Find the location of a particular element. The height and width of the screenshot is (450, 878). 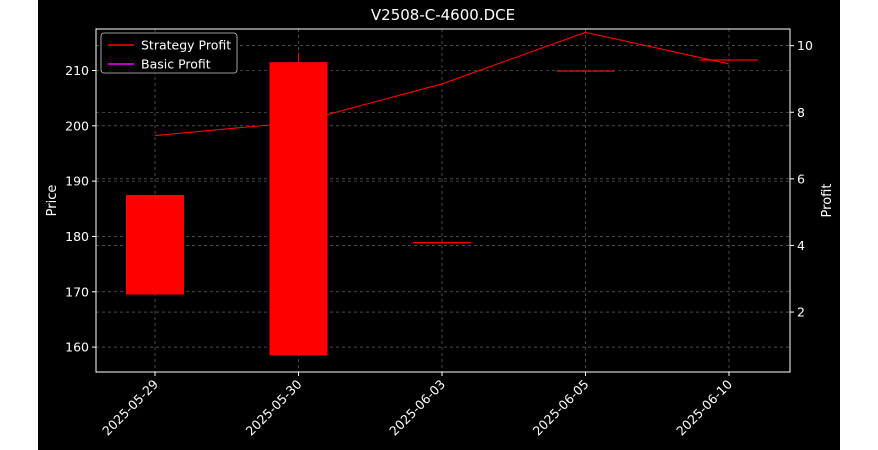

y-tick-label-left: 210 is located at coordinates (77, 70).